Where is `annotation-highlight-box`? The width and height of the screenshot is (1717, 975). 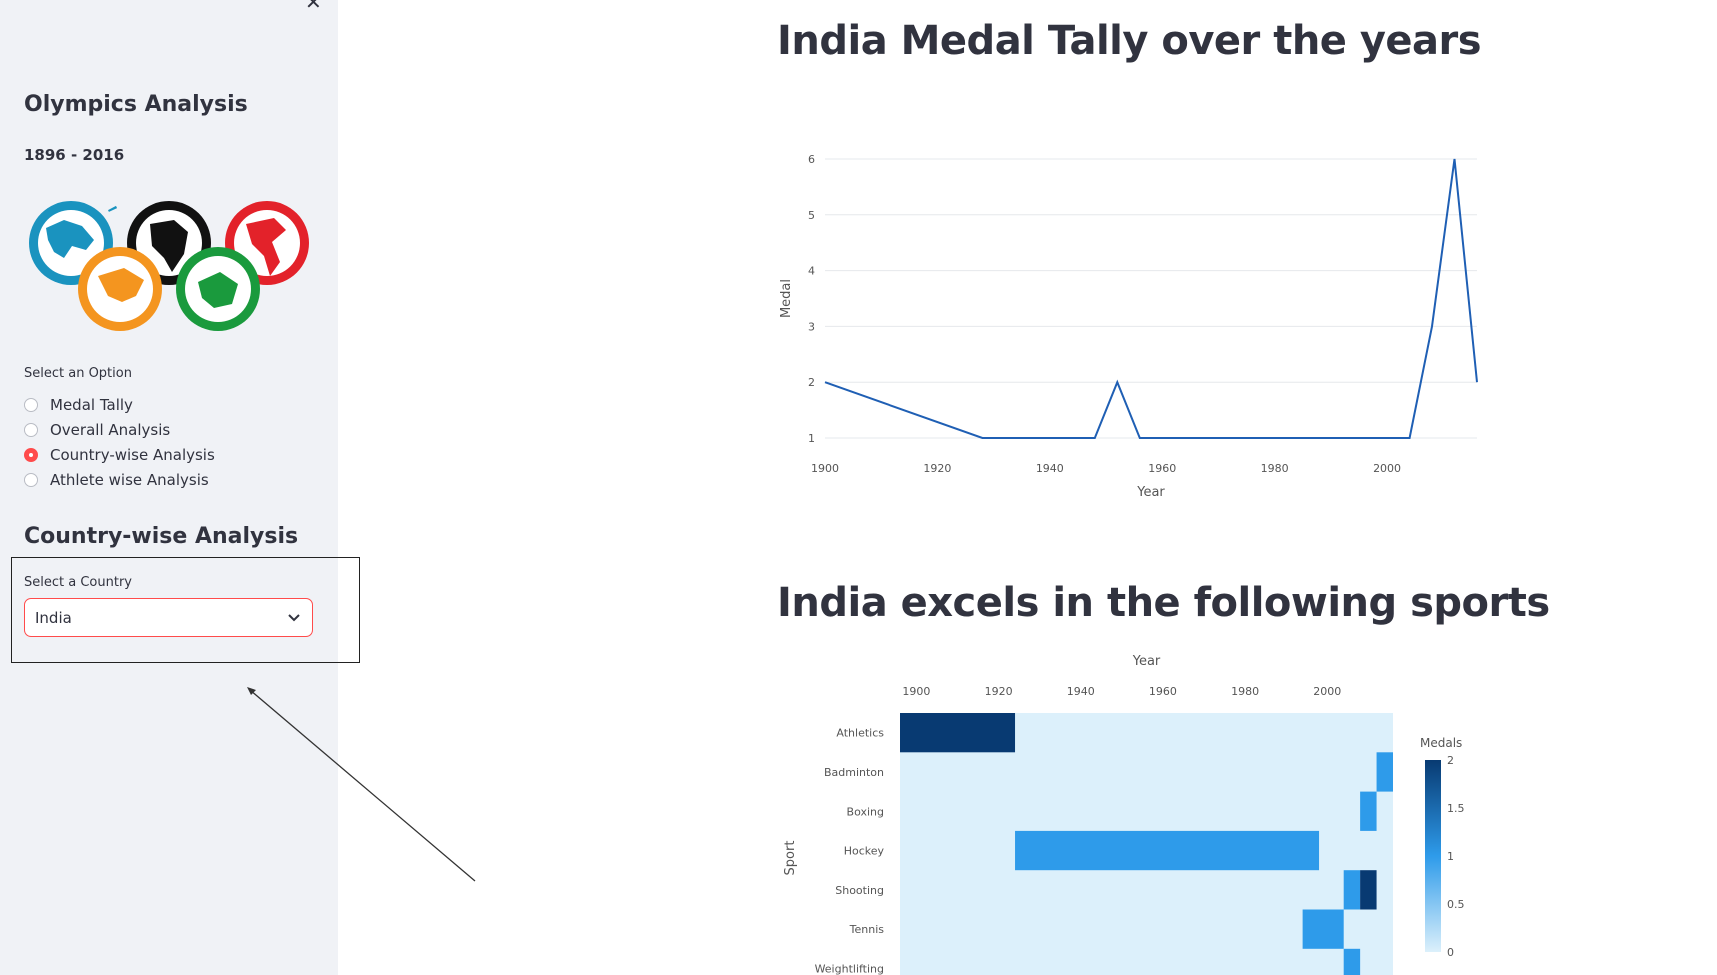 annotation-highlight-box is located at coordinates (185, 610).